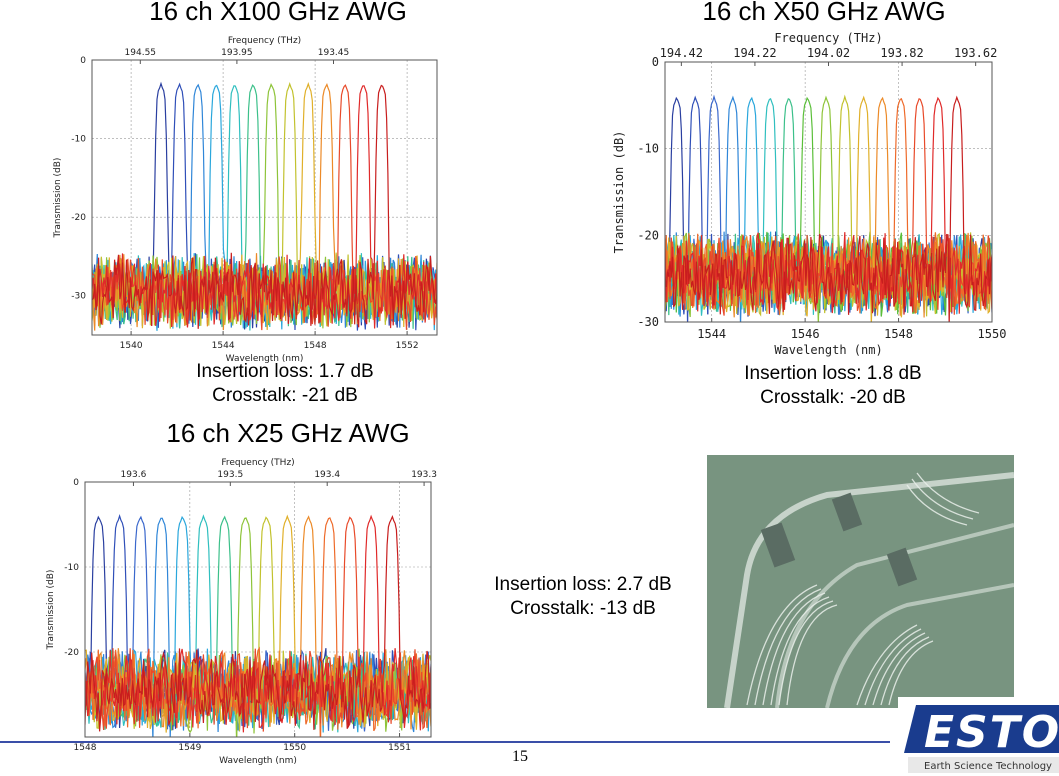 Image resolution: width=1059 pixels, height=776 pixels. What do you see at coordinates (445, 742) in the screenshot?
I see `footer-divider` at bounding box center [445, 742].